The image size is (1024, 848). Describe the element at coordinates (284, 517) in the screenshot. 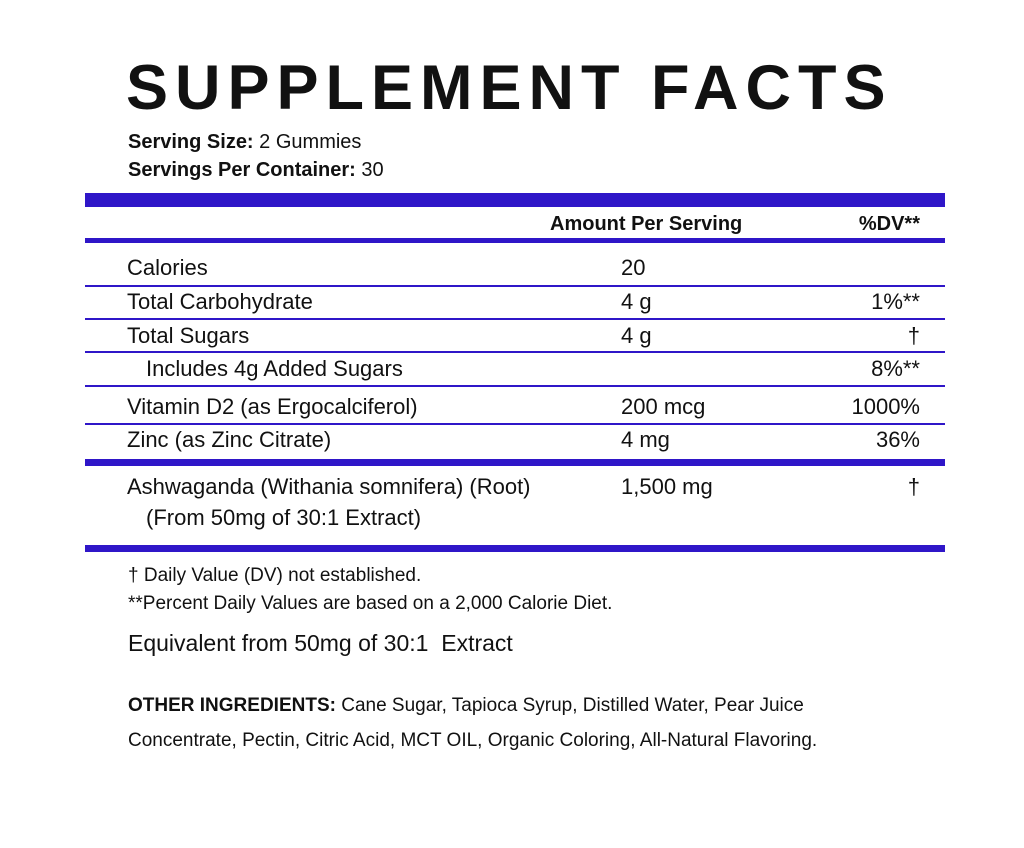

I see `row-sub: (From 50mg of 30:1 Extract)` at that location.